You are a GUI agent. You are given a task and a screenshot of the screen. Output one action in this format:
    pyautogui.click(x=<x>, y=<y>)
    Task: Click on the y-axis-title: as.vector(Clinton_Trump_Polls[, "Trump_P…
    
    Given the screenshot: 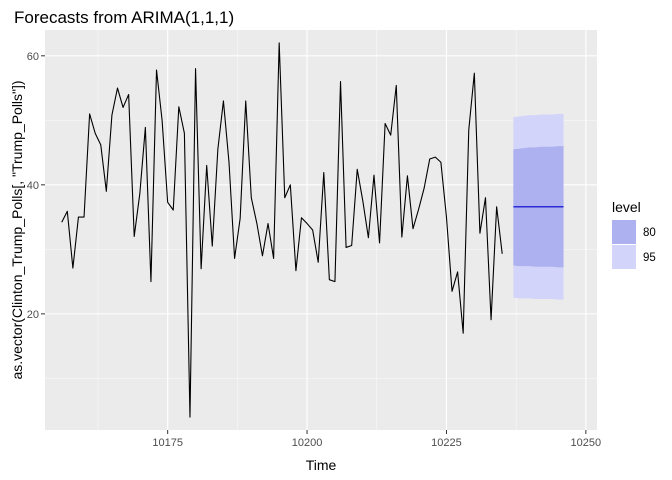 What is the action you would take?
    pyautogui.click(x=17, y=229)
    